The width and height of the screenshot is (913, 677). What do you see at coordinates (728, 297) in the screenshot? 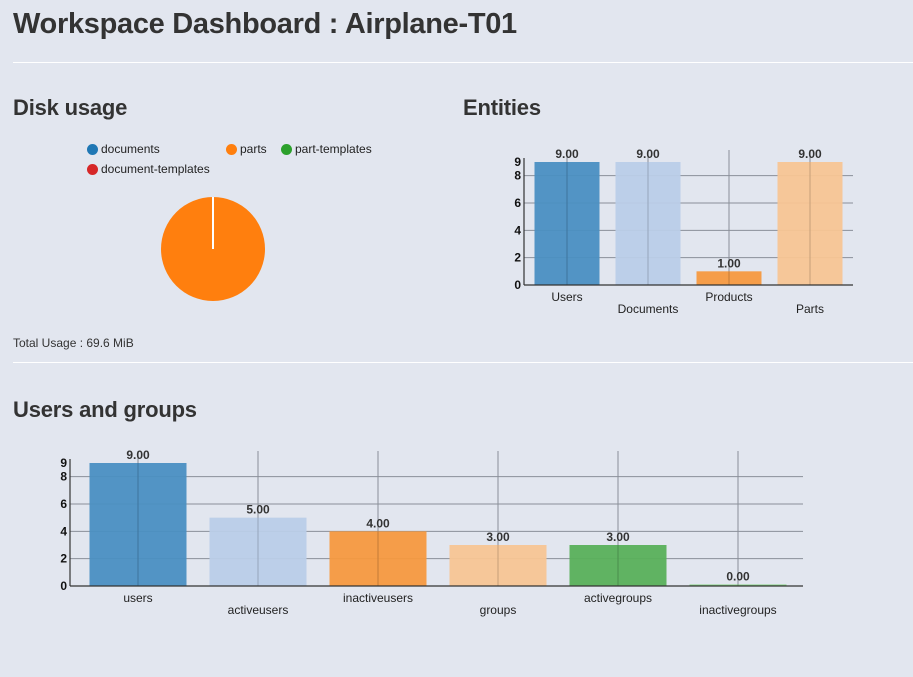
I see `x-tick-label: Products` at bounding box center [728, 297].